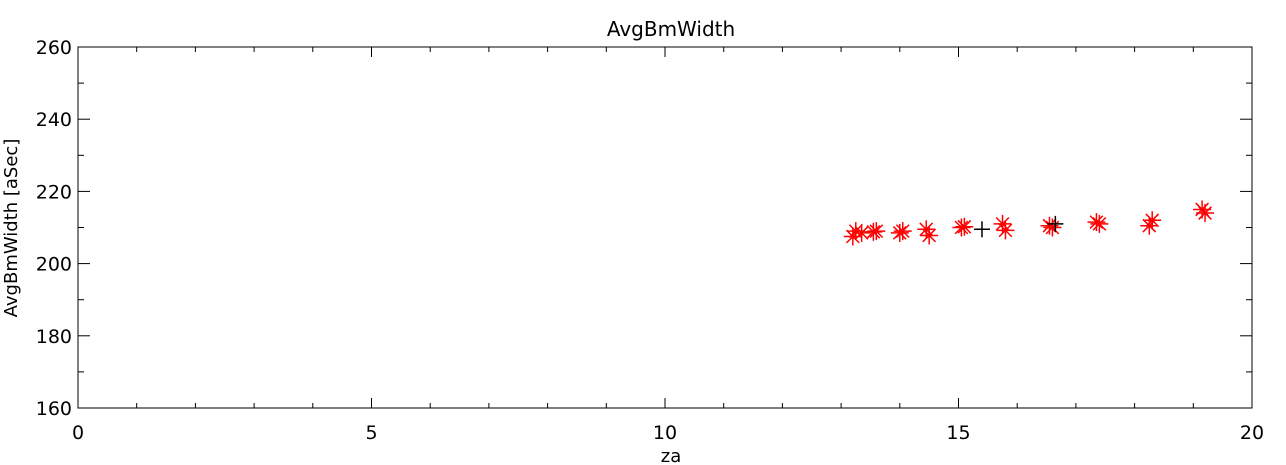  Describe the element at coordinates (54, 192) in the screenshot. I see `y-tick-label: 220` at that location.